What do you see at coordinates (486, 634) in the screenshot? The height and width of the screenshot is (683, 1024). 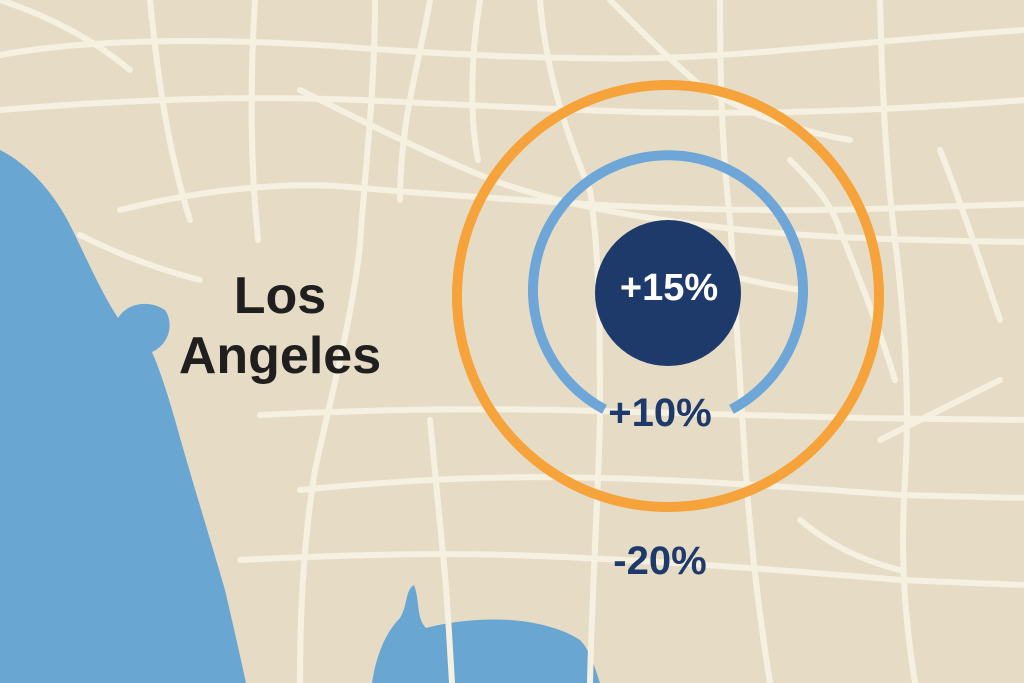 I see `harbor-water` at bounding box center [486, 634].